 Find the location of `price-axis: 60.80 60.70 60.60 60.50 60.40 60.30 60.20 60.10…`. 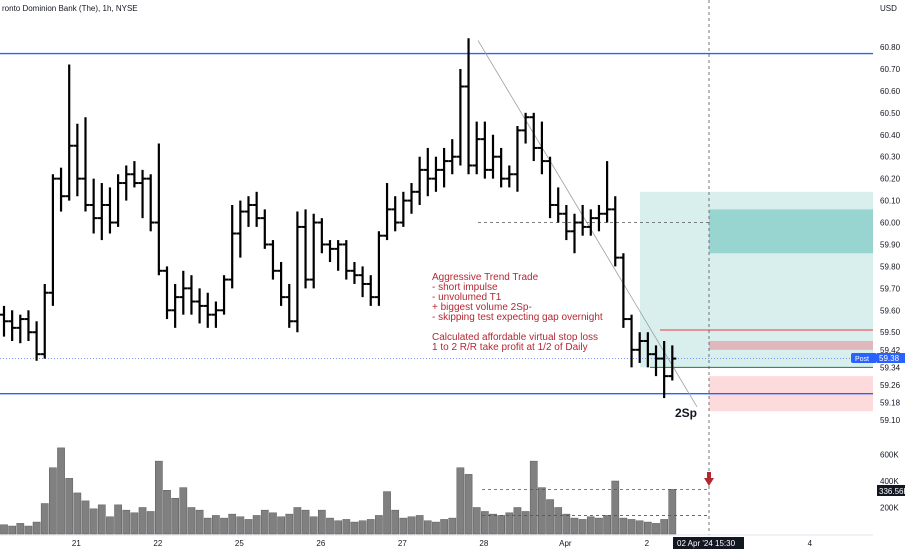

price-axis: 60.80 60.70 60.60 60.50 60.40 60.30 60.20 60.10… is located at coordinates (890, 234).